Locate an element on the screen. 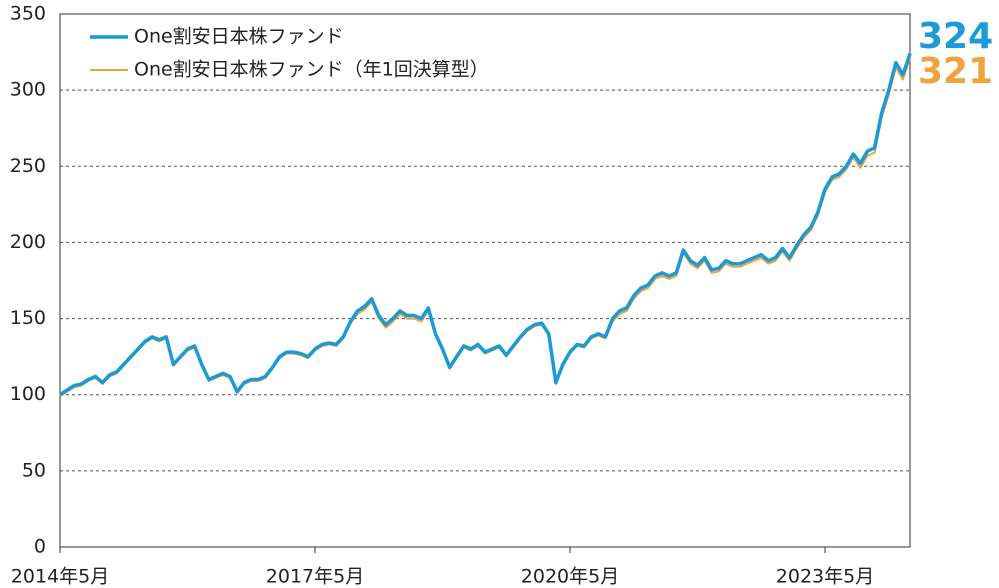  legend-label: One割安日本株ファンド（年1回決算型） is located at coordinates (311, 70).